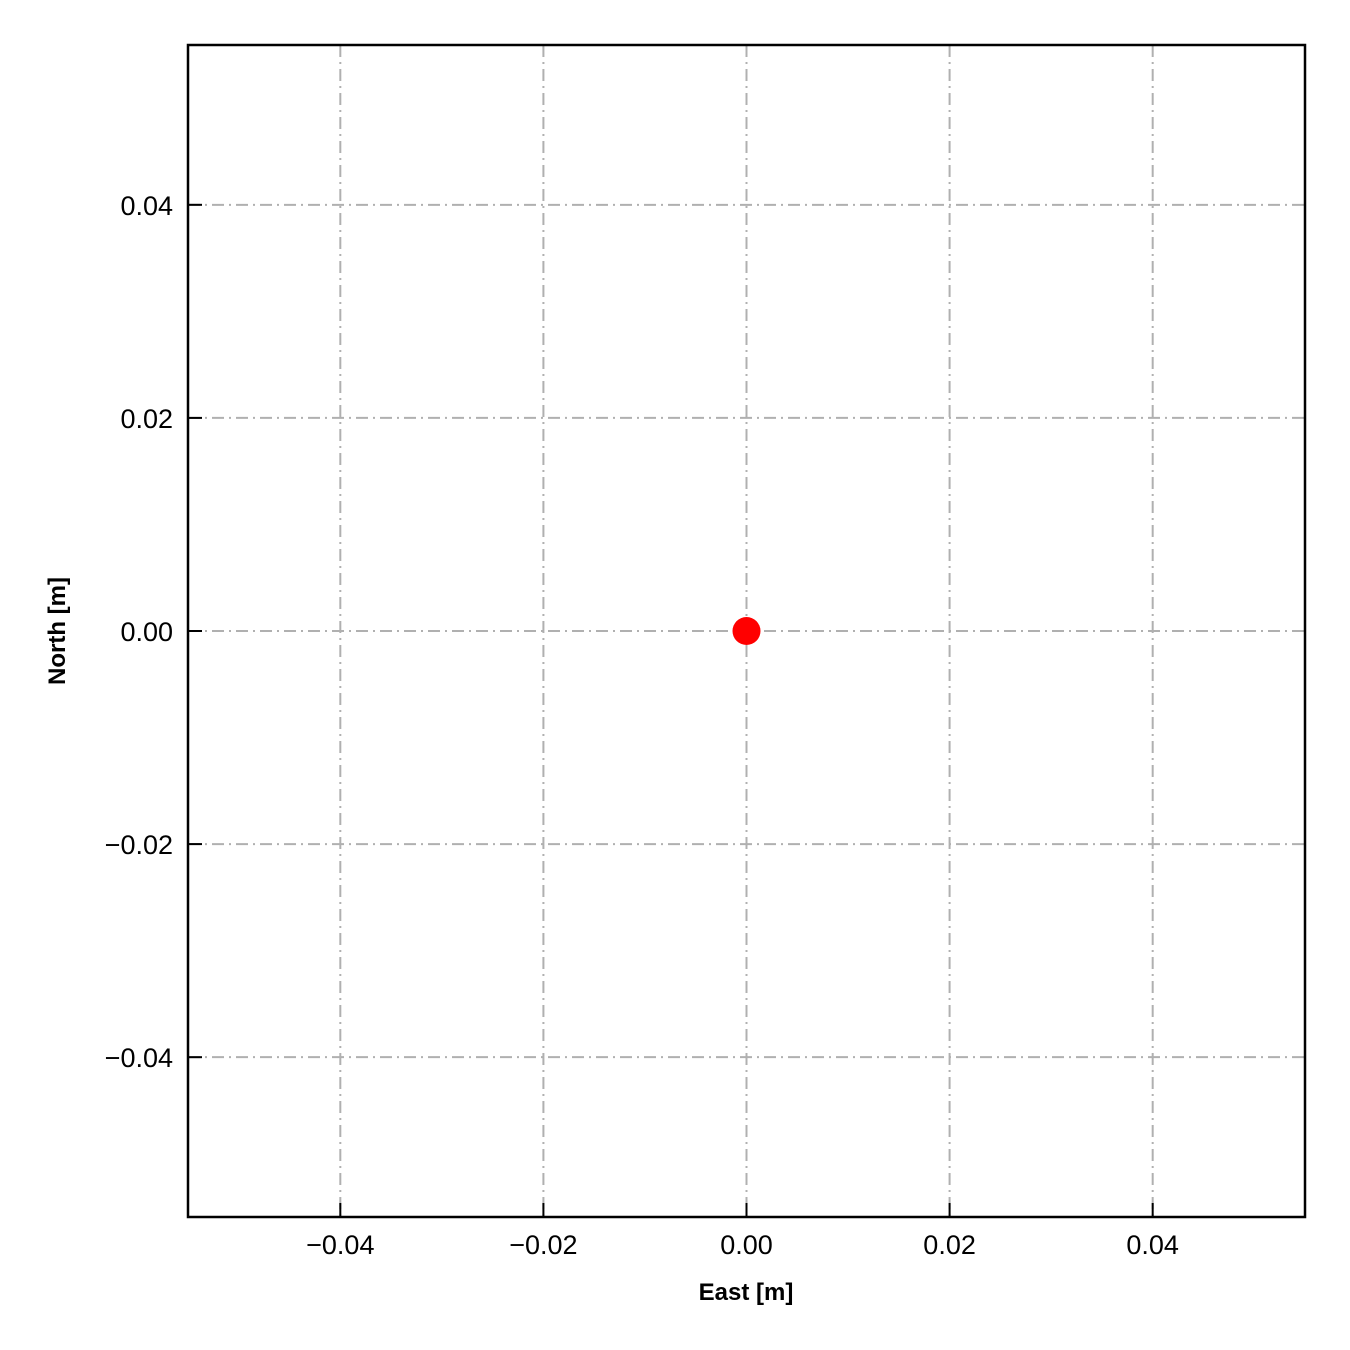  I want to click on y-tick-label: 0.02, so click(146, 419).